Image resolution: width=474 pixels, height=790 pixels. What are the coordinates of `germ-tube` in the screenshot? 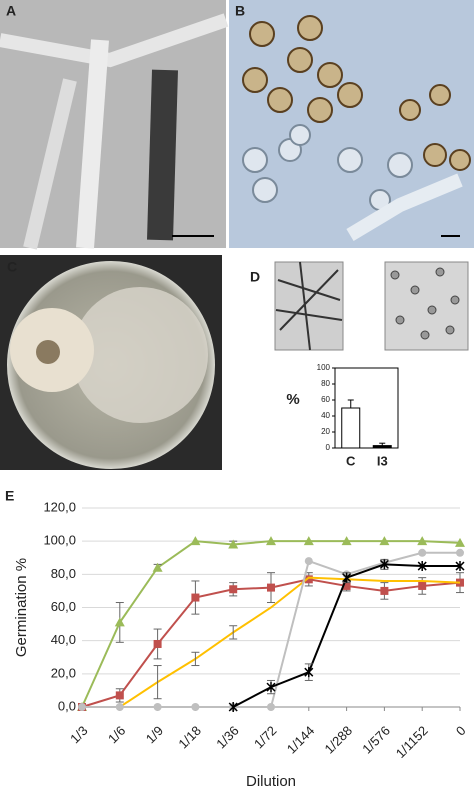 It's located at (404, 207).